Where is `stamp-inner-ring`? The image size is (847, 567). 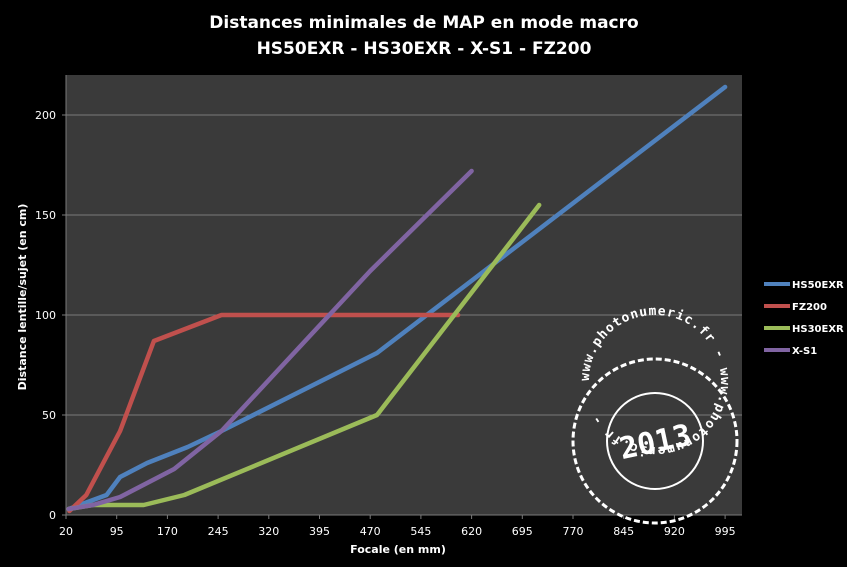 stamp-inner-ring is located at coordinates (655, 441).